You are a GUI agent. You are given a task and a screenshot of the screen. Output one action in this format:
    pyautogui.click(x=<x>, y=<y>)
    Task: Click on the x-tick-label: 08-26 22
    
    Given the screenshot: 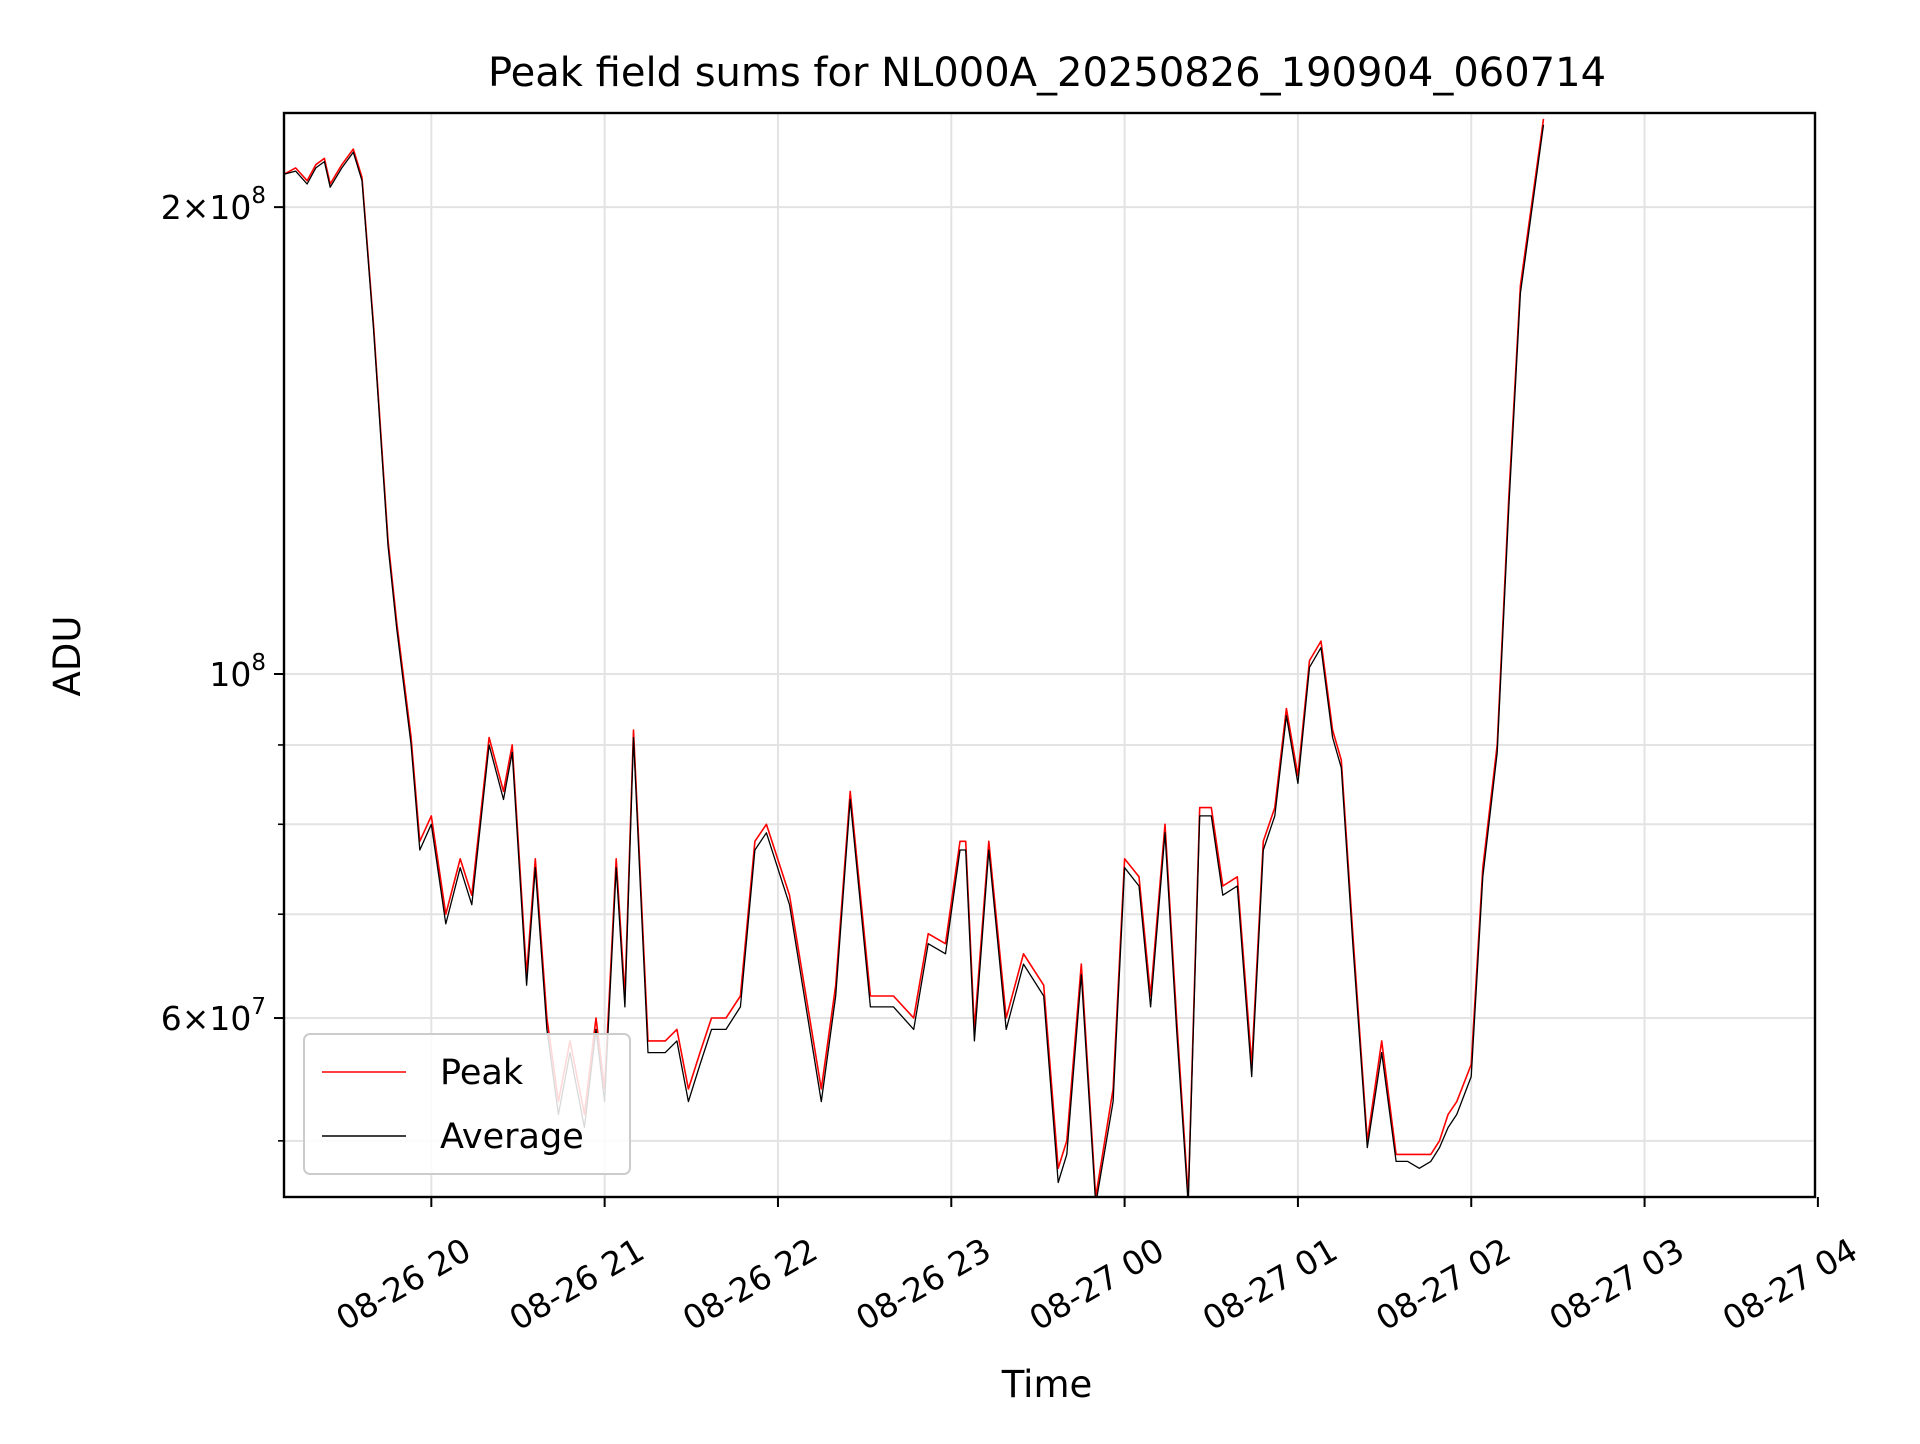 What is the action you would take?
    pyautogui.click(x=750, y=1284)
    